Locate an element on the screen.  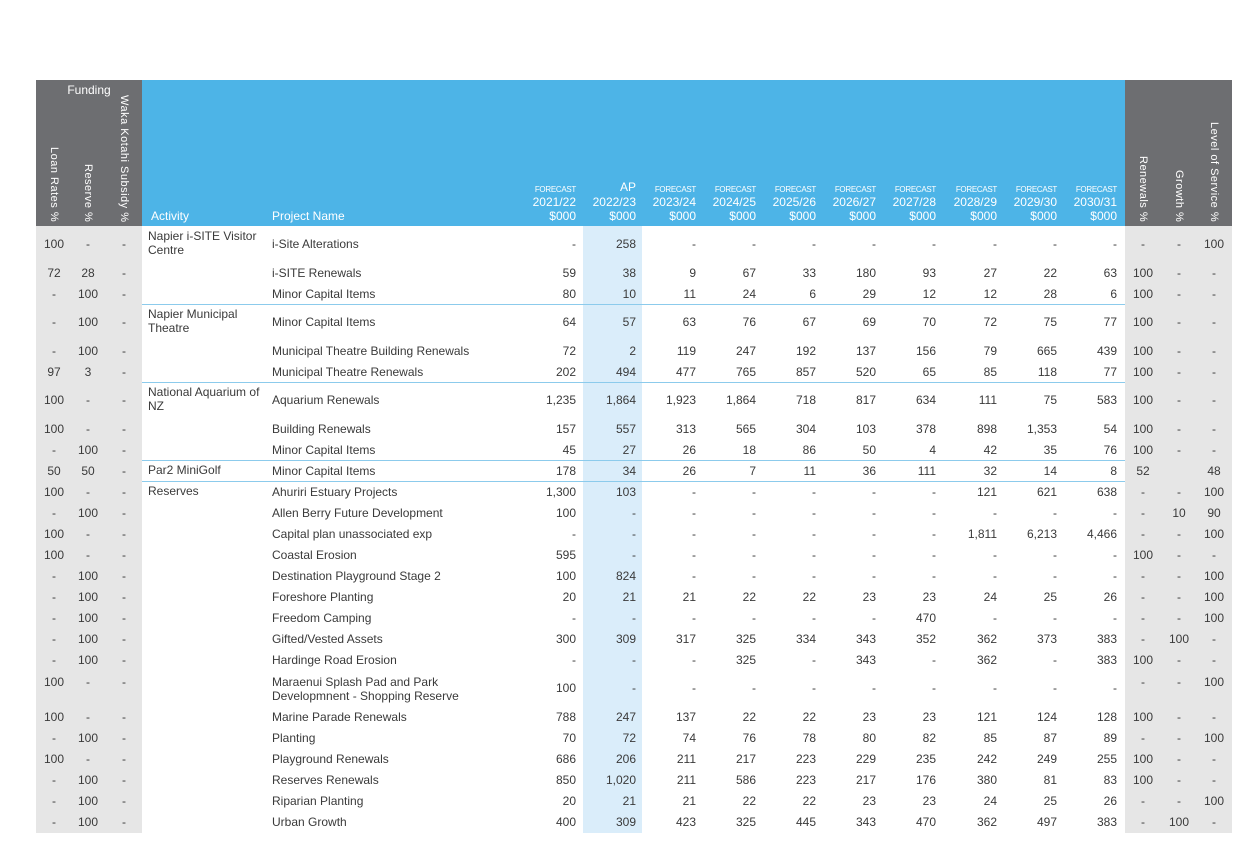
value-cell: 26 is located at coordinates (689, 449).